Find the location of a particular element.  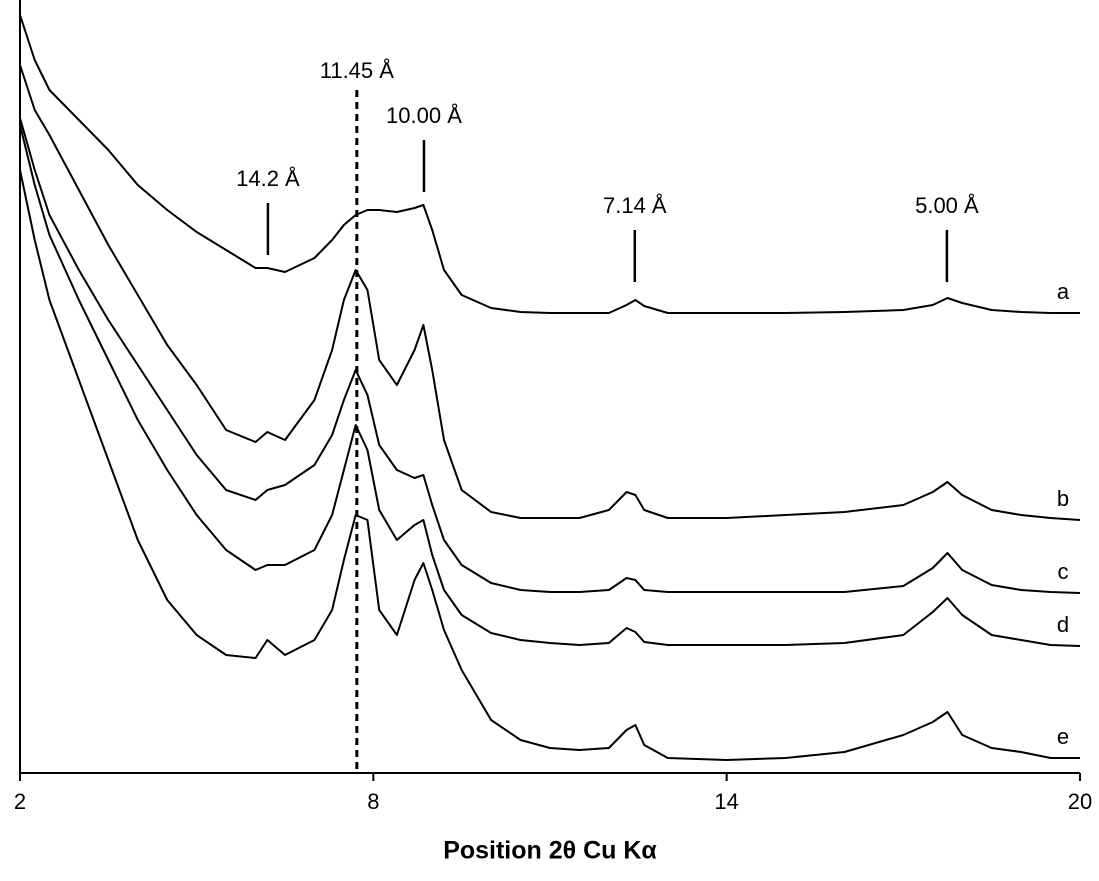

x-tick-label: 8 is located at coordinates (373, 801).